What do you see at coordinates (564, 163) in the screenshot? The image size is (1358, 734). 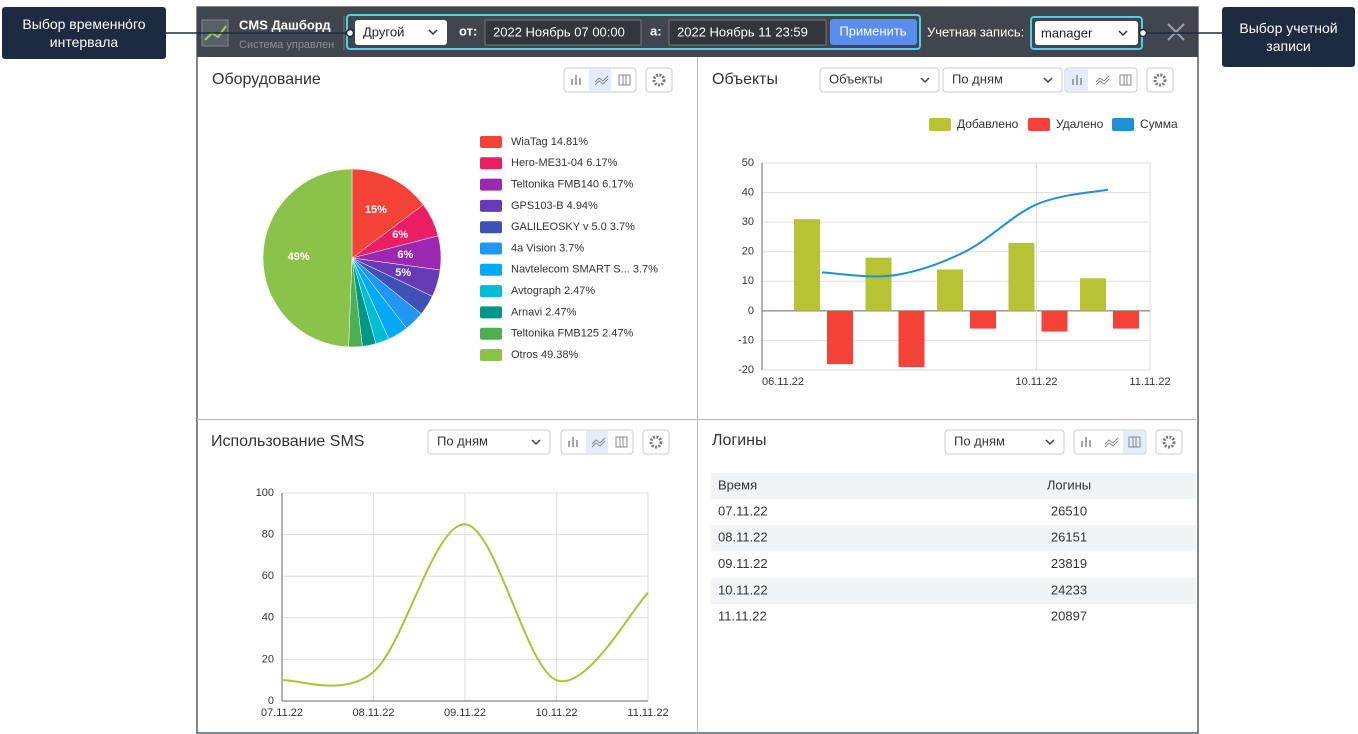 I see `legend-label: Hero-ME31-04 6.17%` at bounding box center [564, 163].